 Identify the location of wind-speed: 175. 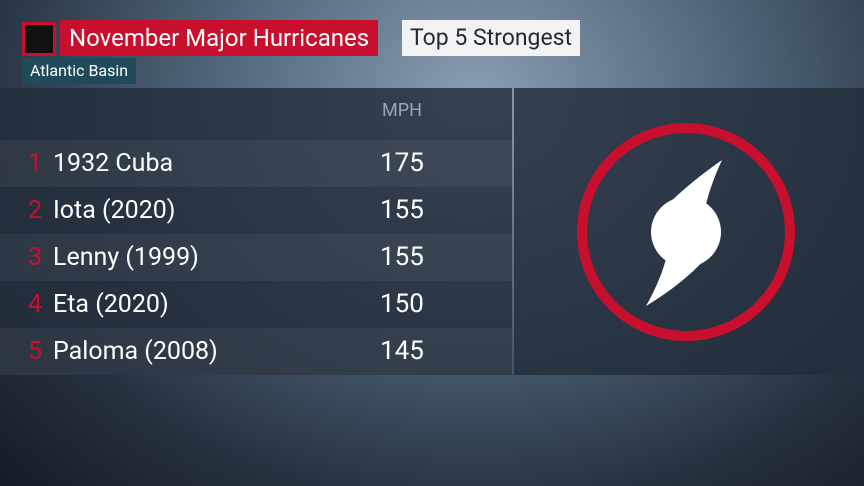
(402, 163).